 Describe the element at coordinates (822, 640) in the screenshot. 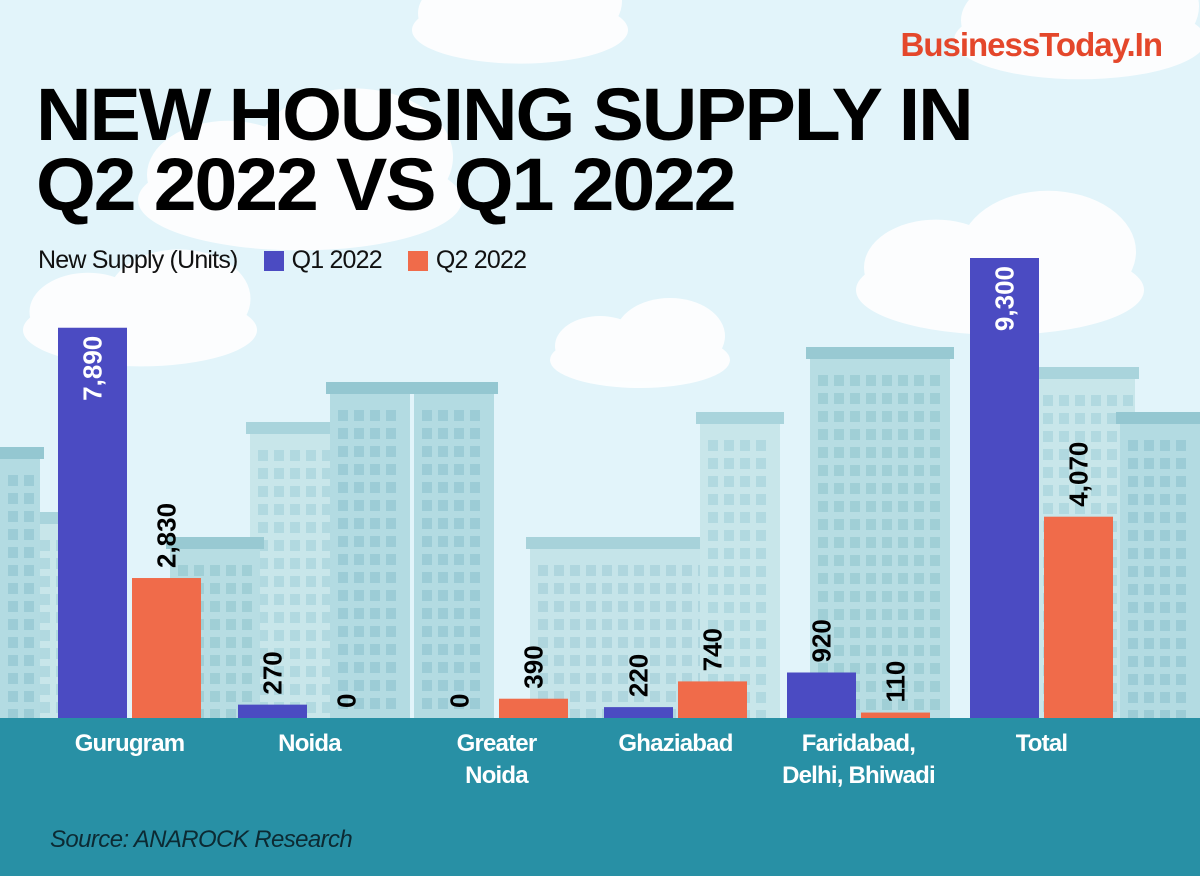

I see `value-label: 920` at that location.